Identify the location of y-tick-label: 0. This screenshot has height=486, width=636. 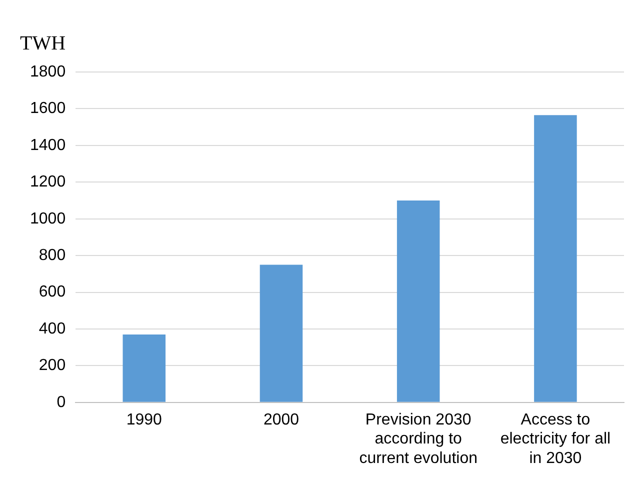
(61, 402).